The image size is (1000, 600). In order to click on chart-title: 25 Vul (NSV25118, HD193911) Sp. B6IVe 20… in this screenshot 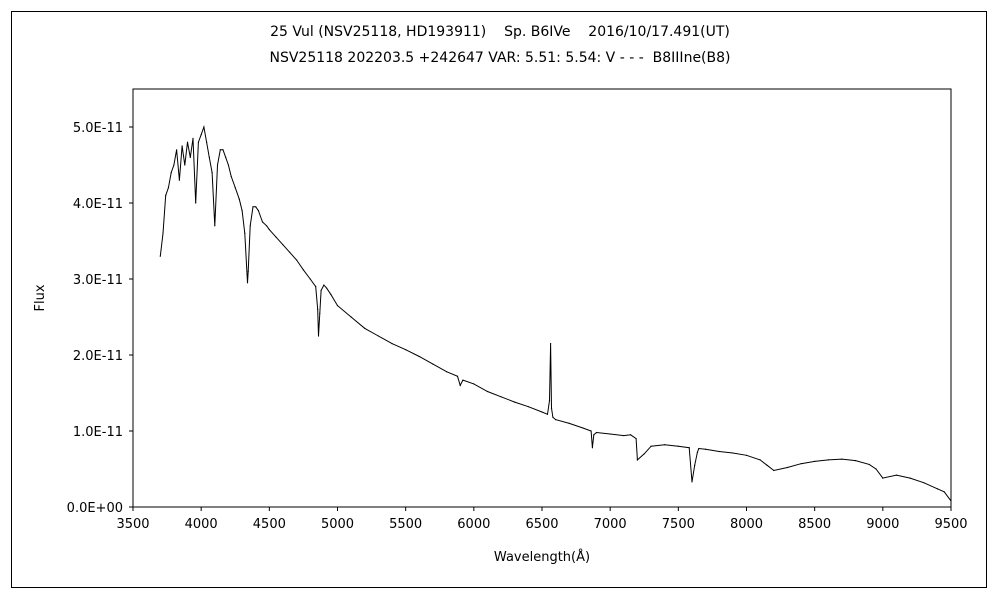, I will do `click(500, 32)`.